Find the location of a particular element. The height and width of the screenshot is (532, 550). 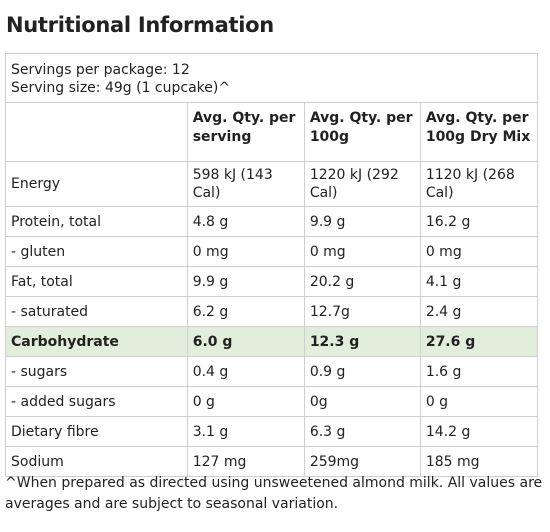

row-label: Dietary fibre is located at coordinates (96, 431).